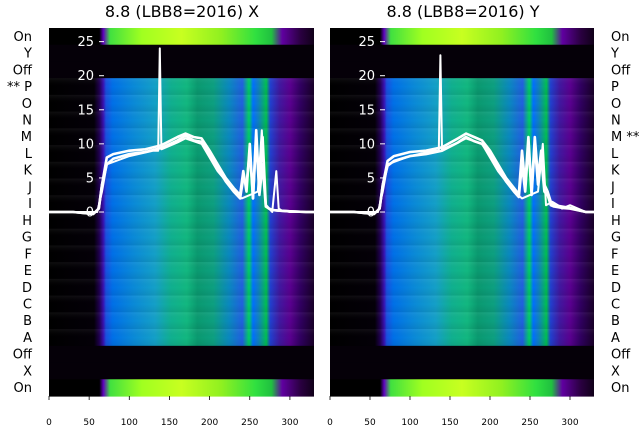  I want to click on x-tick-label: 200, so click(489, 423).